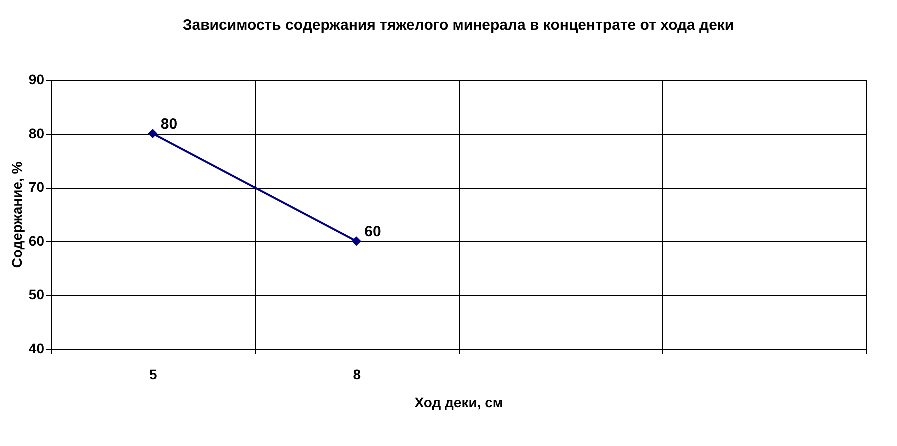 This screenshot has height=446, width=897. I want to click on data-label: 60, so click(373, 231).